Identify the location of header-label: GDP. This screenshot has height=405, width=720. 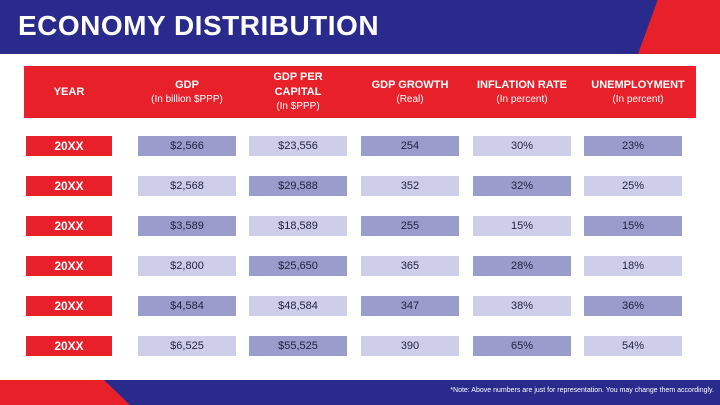
(187, 84).